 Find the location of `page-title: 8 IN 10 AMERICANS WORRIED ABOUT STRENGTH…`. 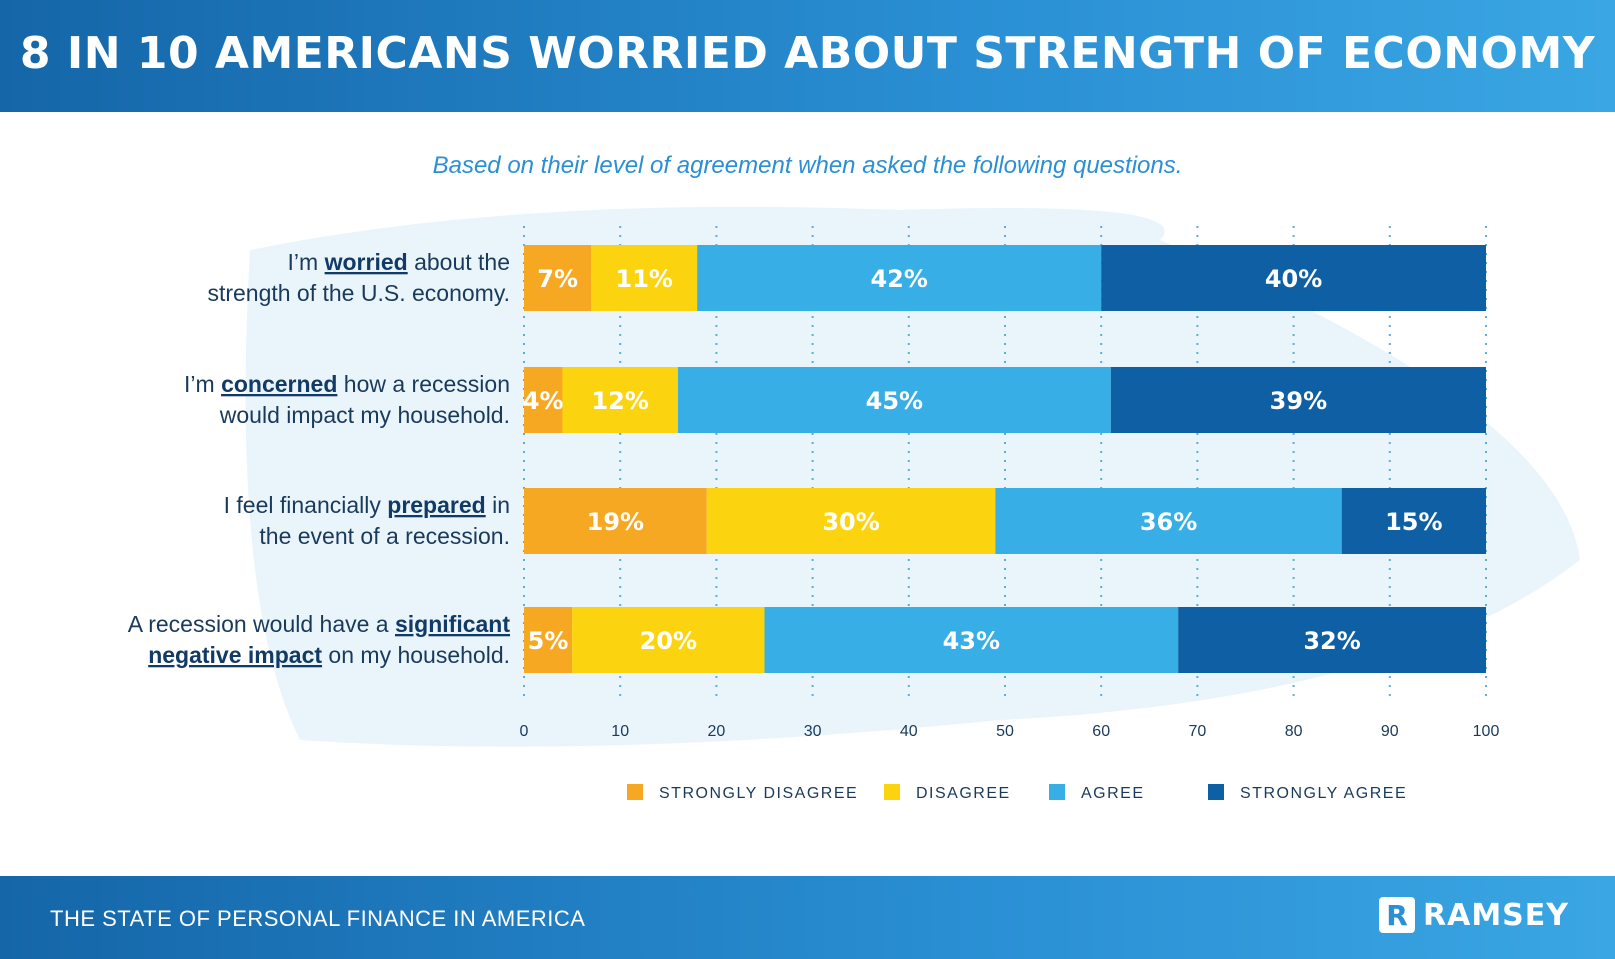

page-title: 8 IN 10 AMERICANS WORRIED ABOUT STRENGTH… is located at coordinates (807, 53).